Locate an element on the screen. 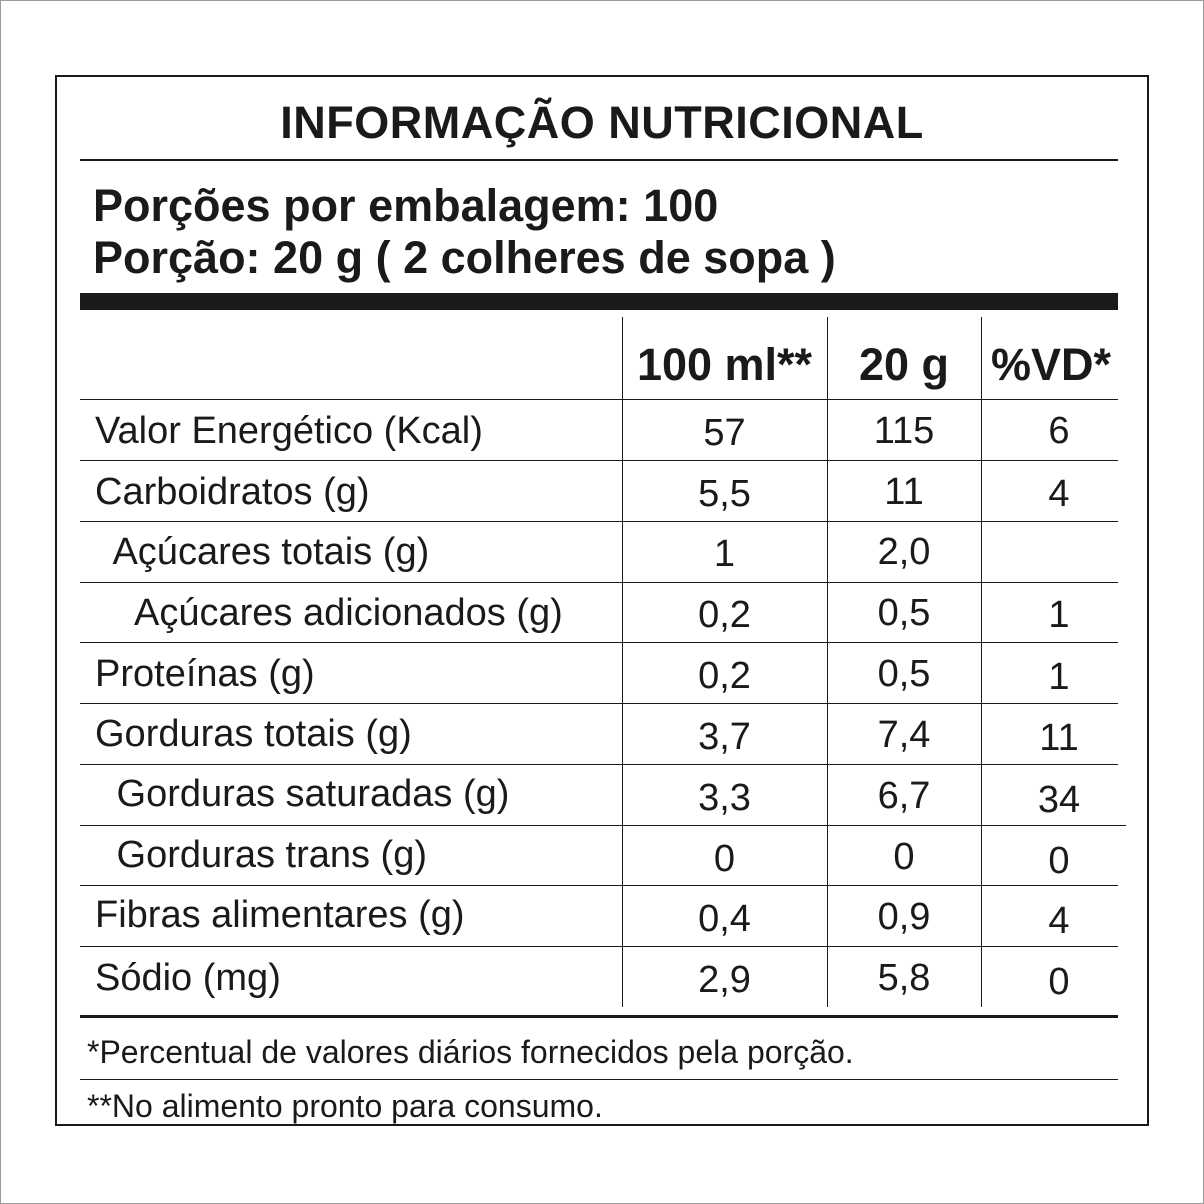 The image size is (1204, 1204). thick-divider is located at coordinates (599, 301).